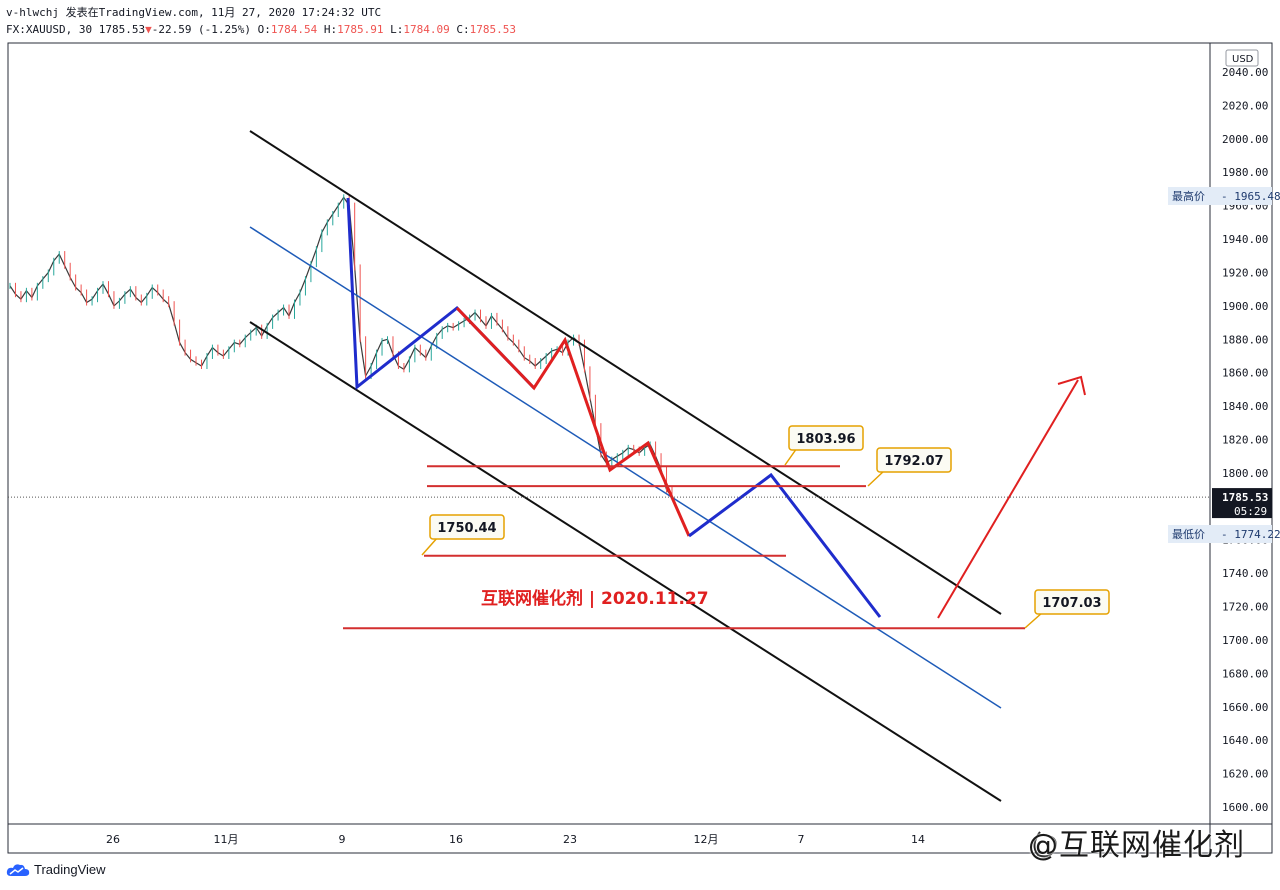  What do you see at coordinates (113, 839) in the screenshot?
I see `x-tick-label: 26` at bounding box center [113, 839].